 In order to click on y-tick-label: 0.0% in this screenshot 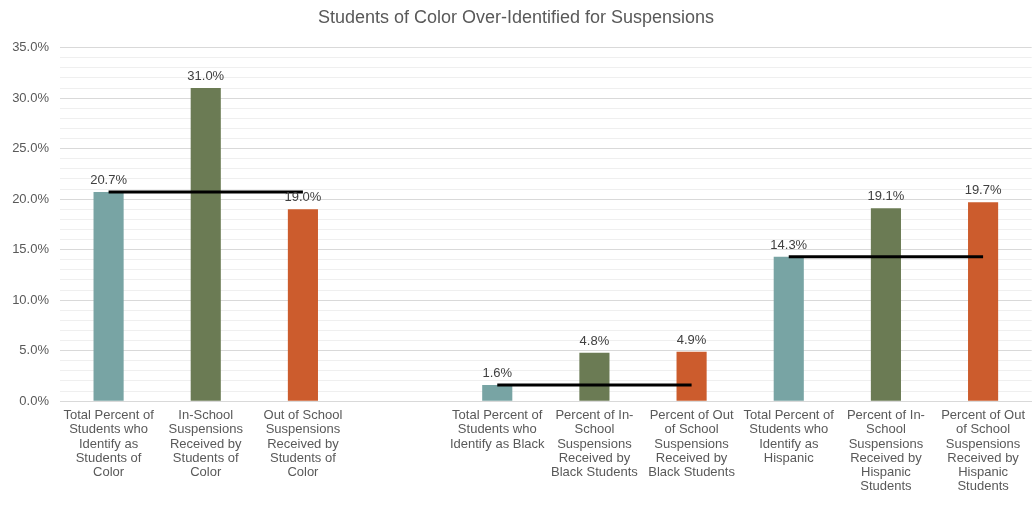, I will do `click(34, 400)`.